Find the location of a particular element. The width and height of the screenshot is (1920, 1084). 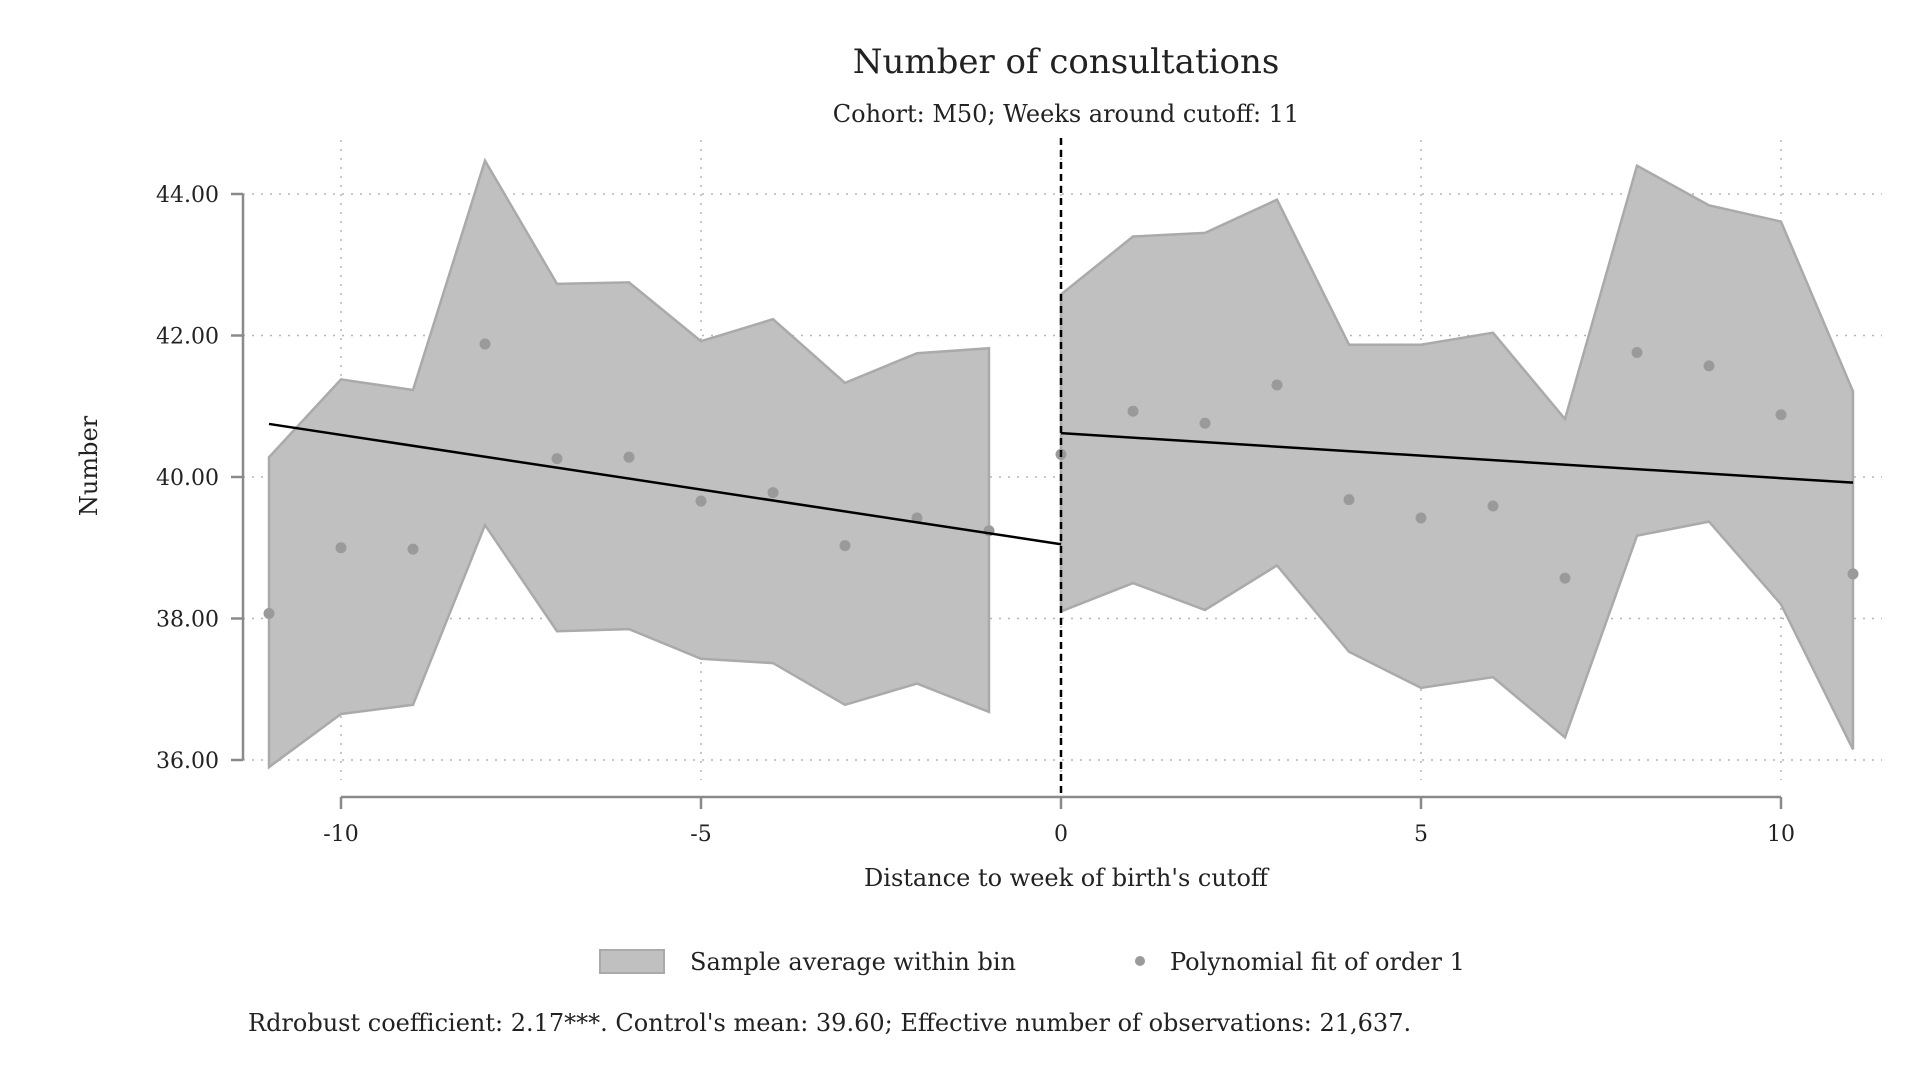

y-tick-label: 36.00 is located at coordinates (187, 761).